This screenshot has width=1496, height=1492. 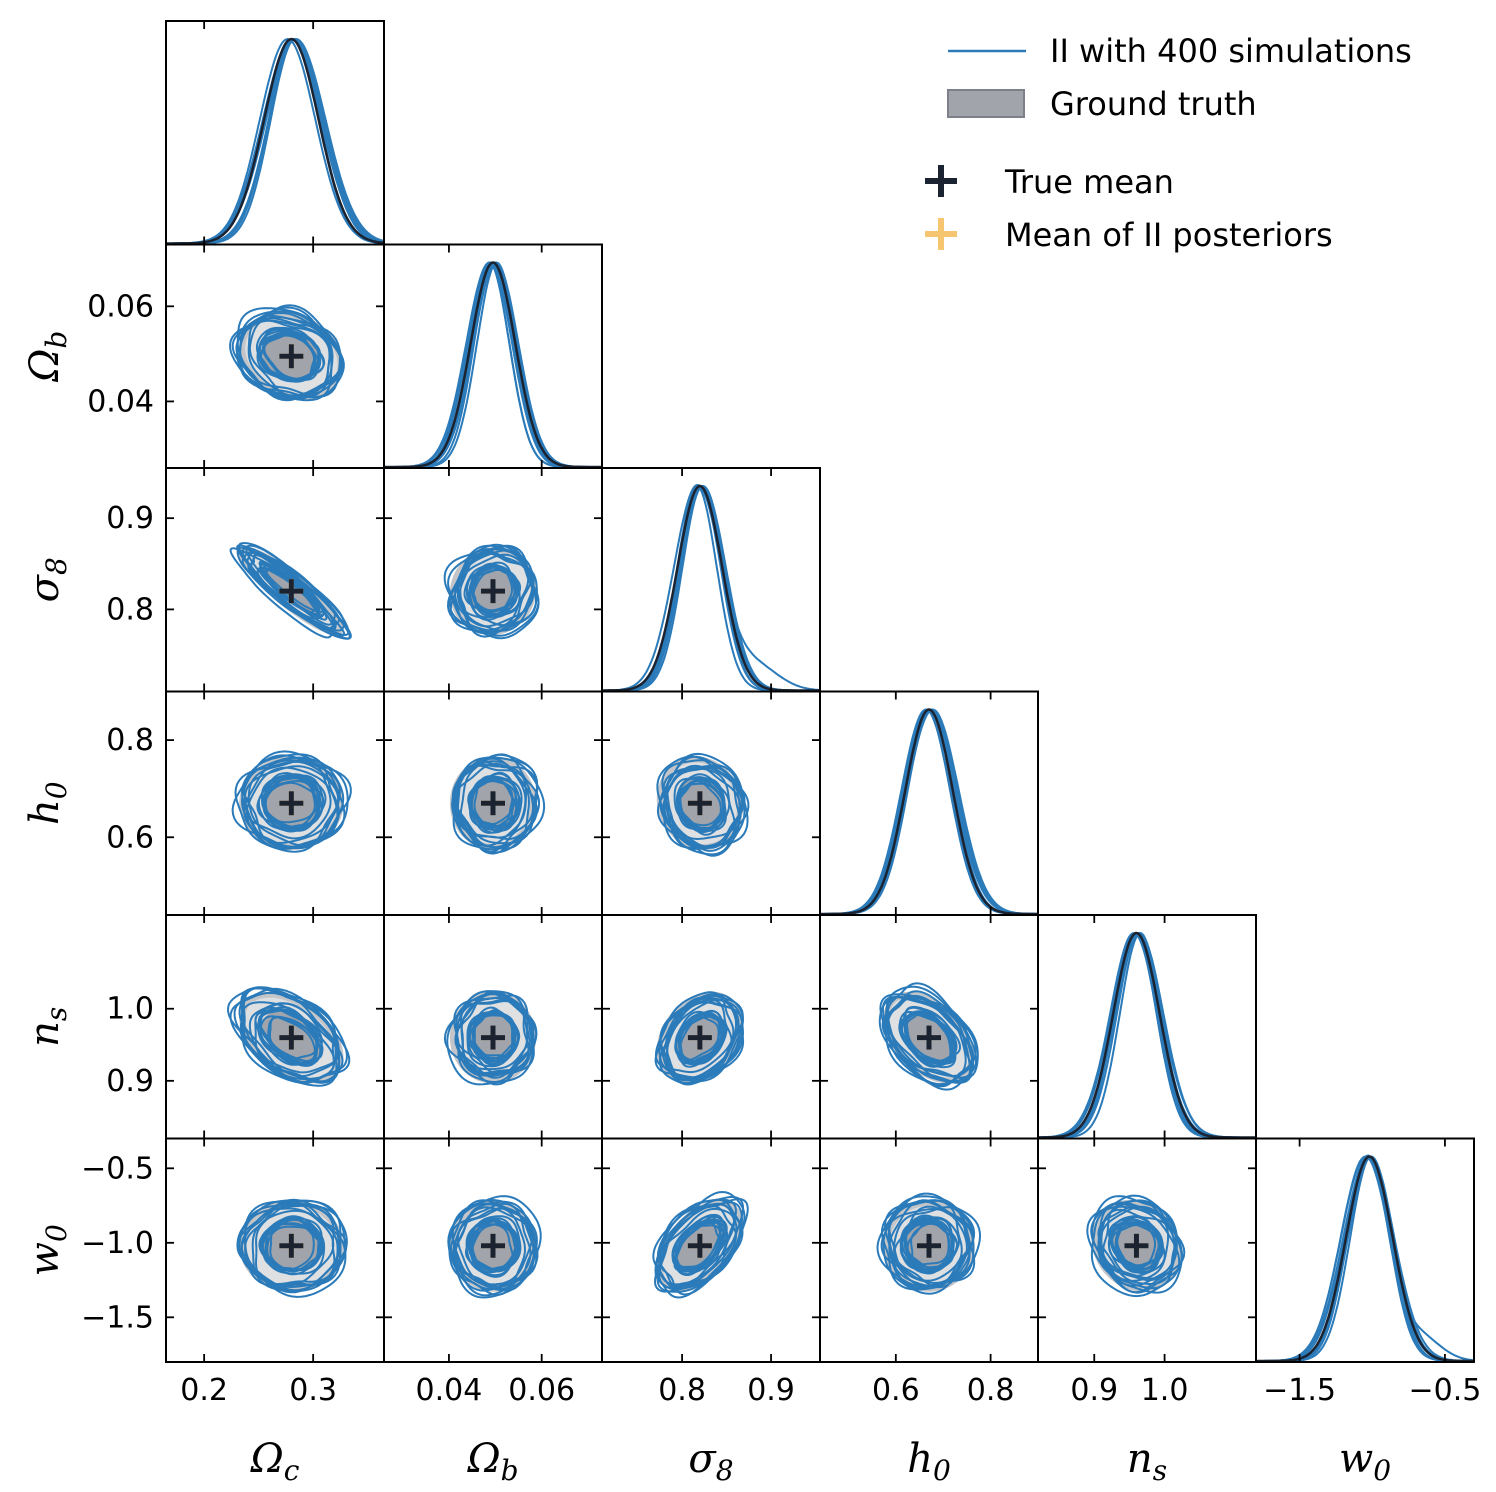 I want to click on x-tick-label: −0.5, so click(x=1445, y=1390).